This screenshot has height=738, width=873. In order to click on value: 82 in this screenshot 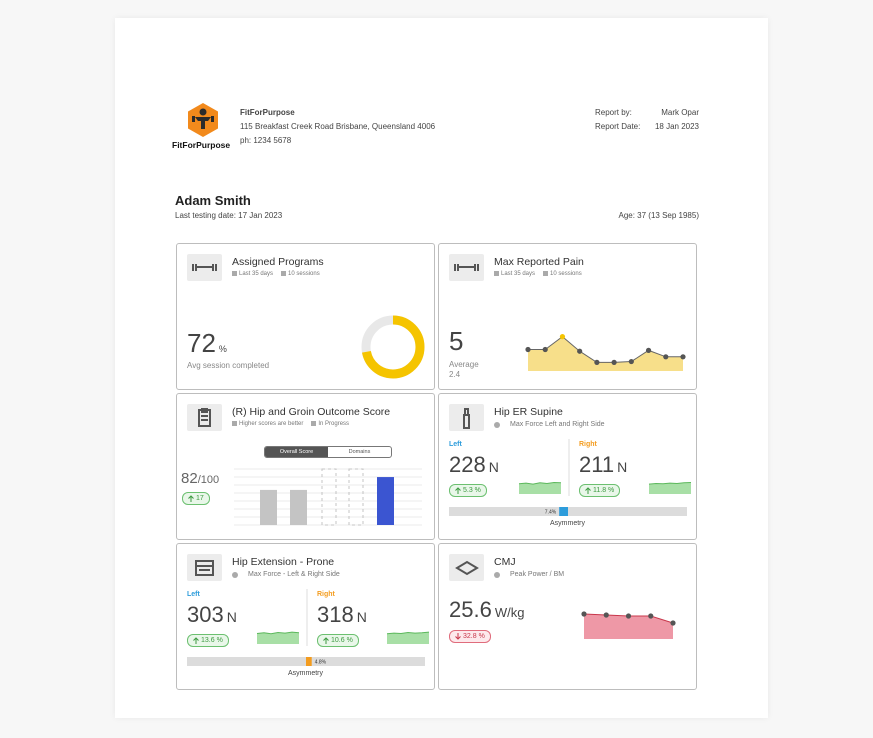, I will do `click(189, 478)`.